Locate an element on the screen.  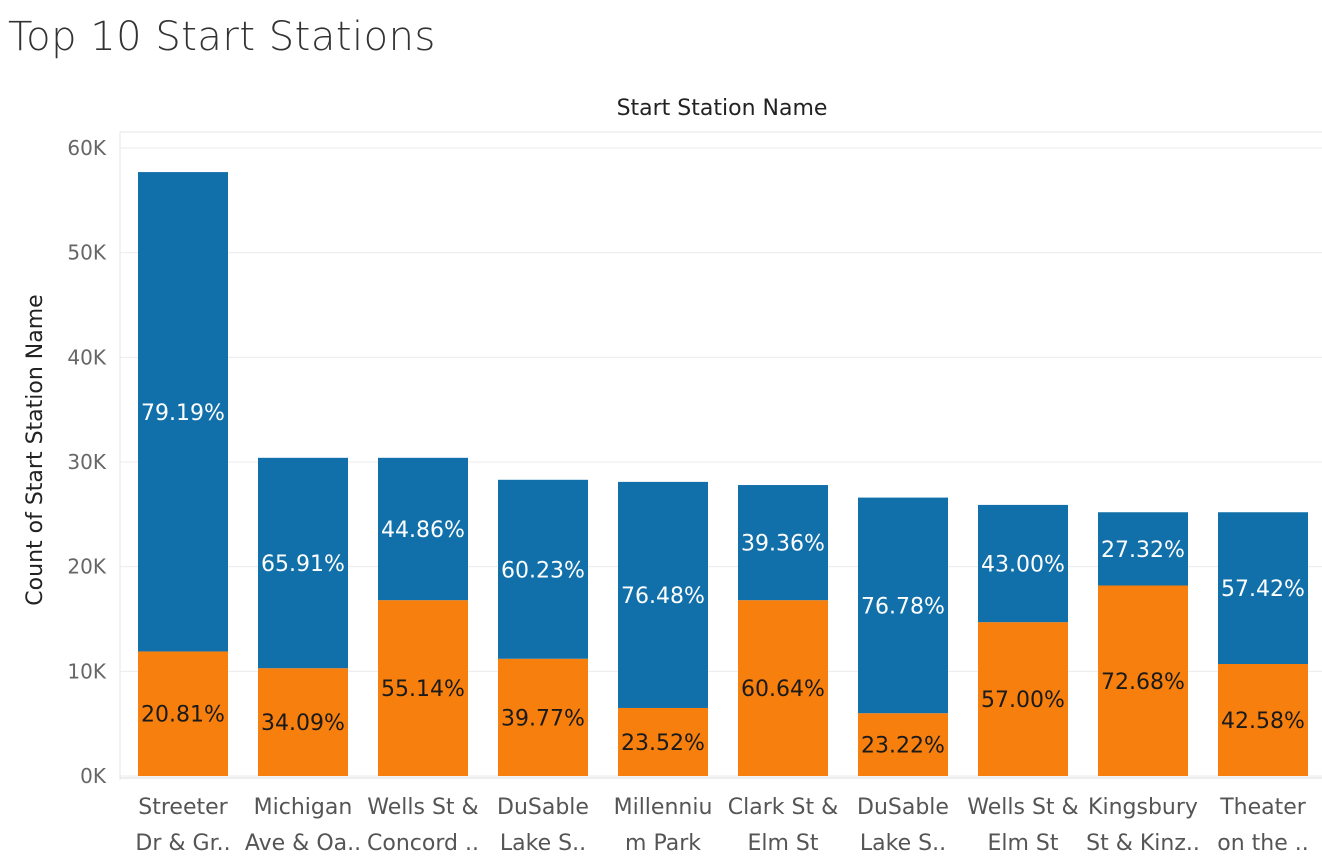
x-tick-label: St & Kinz.. is located at coordinates (1143, 843).